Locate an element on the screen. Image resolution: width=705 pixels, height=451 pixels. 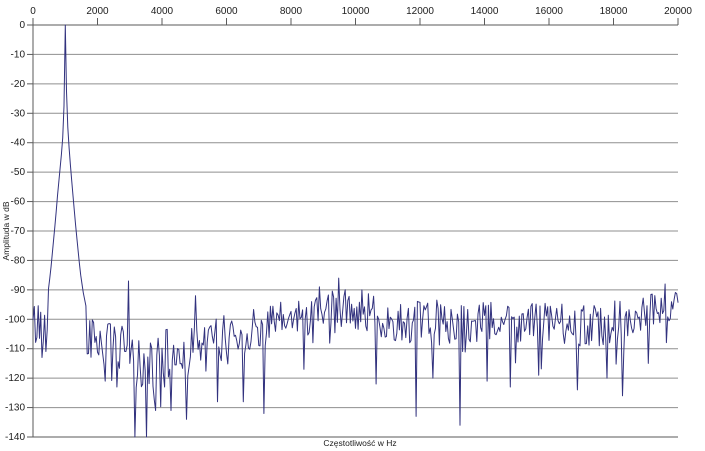
x-tick-label: 2000 is located at coordinates (97, 11).